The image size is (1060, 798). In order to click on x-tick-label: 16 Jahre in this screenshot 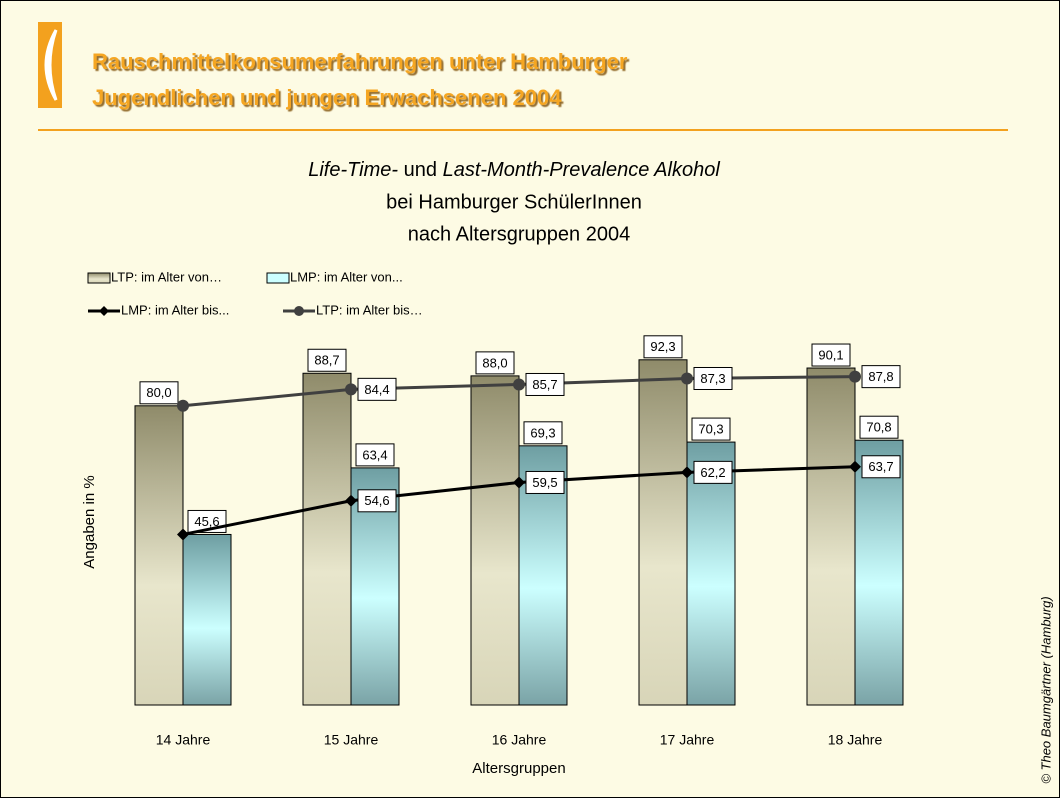, I will do `click(519, 740)`.